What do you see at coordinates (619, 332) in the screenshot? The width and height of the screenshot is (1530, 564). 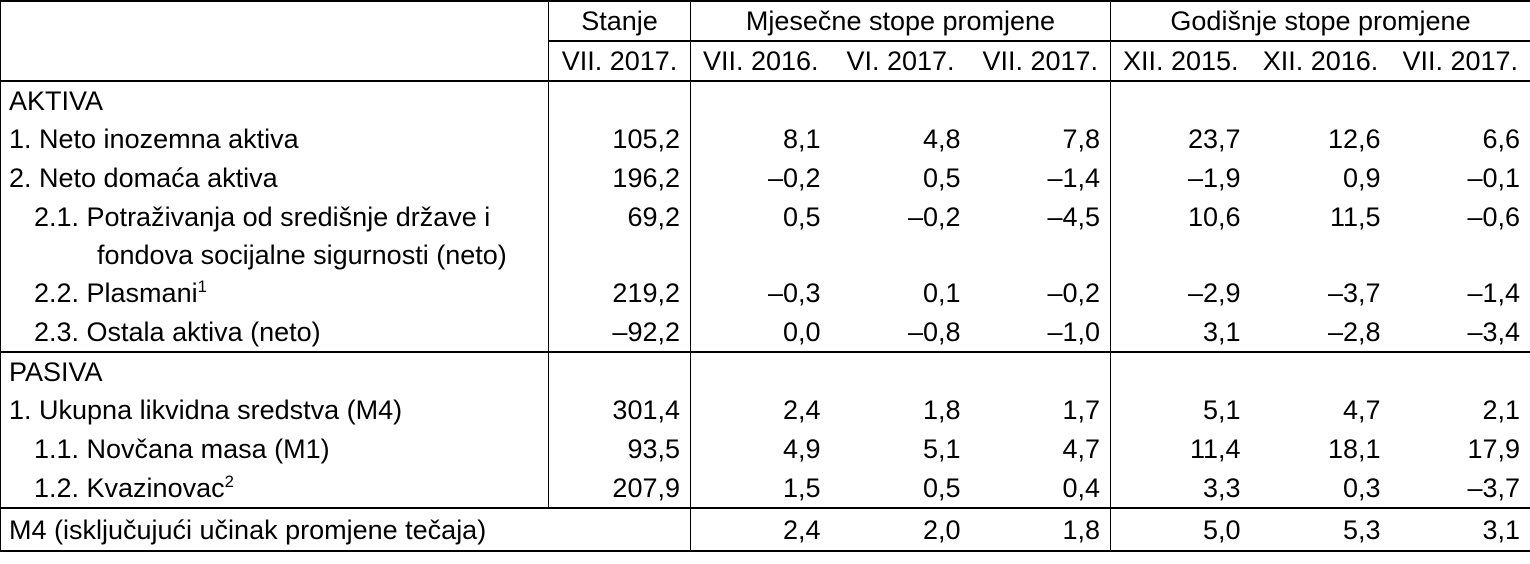 I see `stanje-value-cell: –92,2` at bounding box center [619, 332].